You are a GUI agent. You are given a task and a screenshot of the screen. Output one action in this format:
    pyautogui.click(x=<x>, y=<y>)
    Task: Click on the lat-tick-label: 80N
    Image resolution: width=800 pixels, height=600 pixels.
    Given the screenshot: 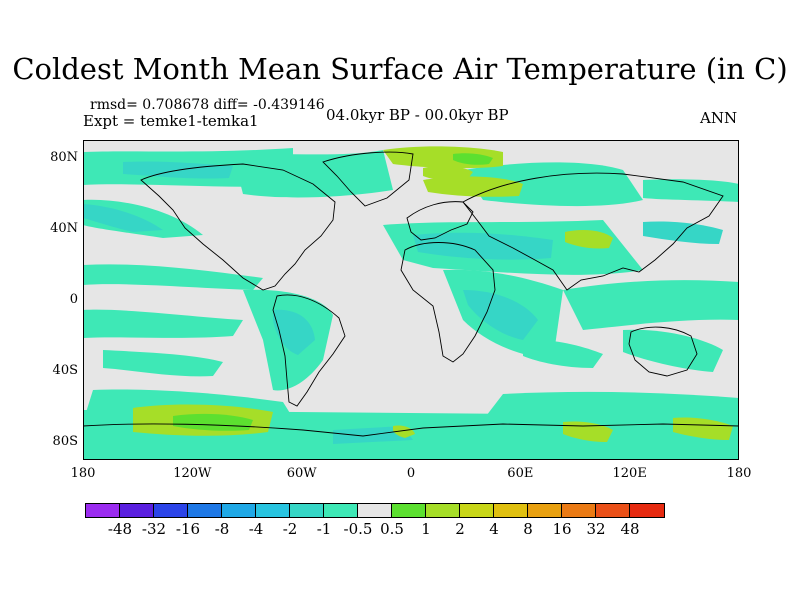 What is the action you would take?
    pyautogui.click(x=64, y=157)
    